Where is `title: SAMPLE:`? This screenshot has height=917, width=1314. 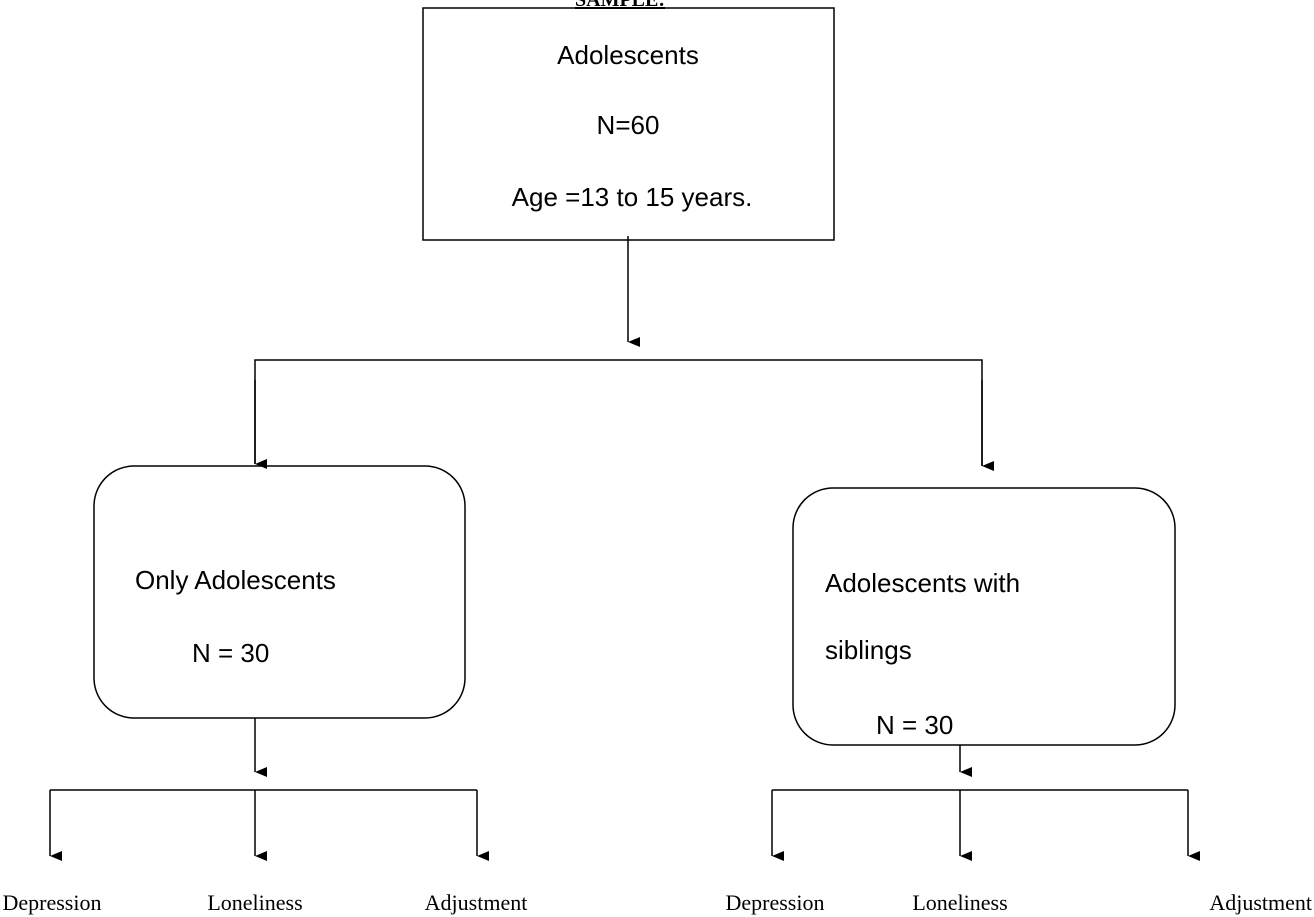 title: SAMPLE: is located at coordinates (620, 5).